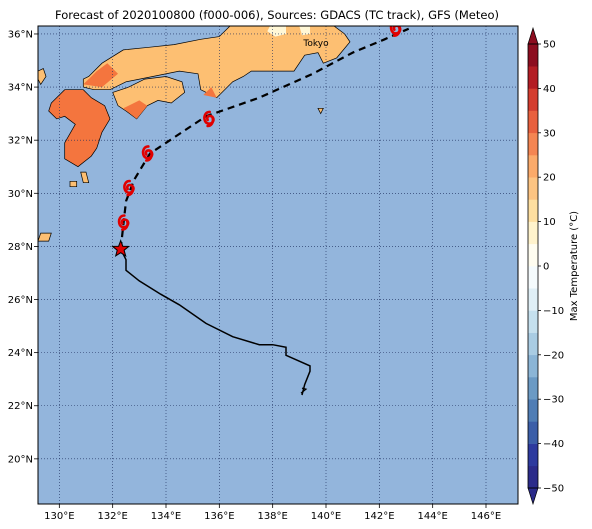  I want to click on hot-patch-chugoku, so click(100, 75).